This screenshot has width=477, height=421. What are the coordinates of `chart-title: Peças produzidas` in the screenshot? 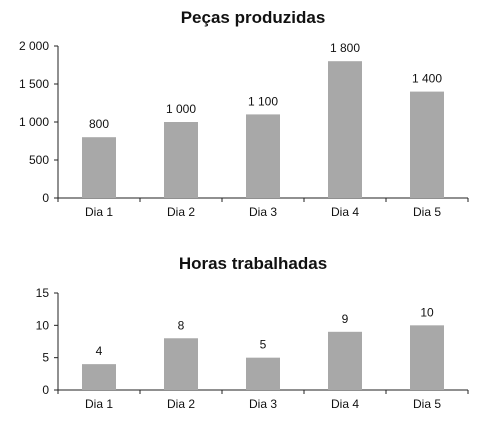 It's located at (253, 17).